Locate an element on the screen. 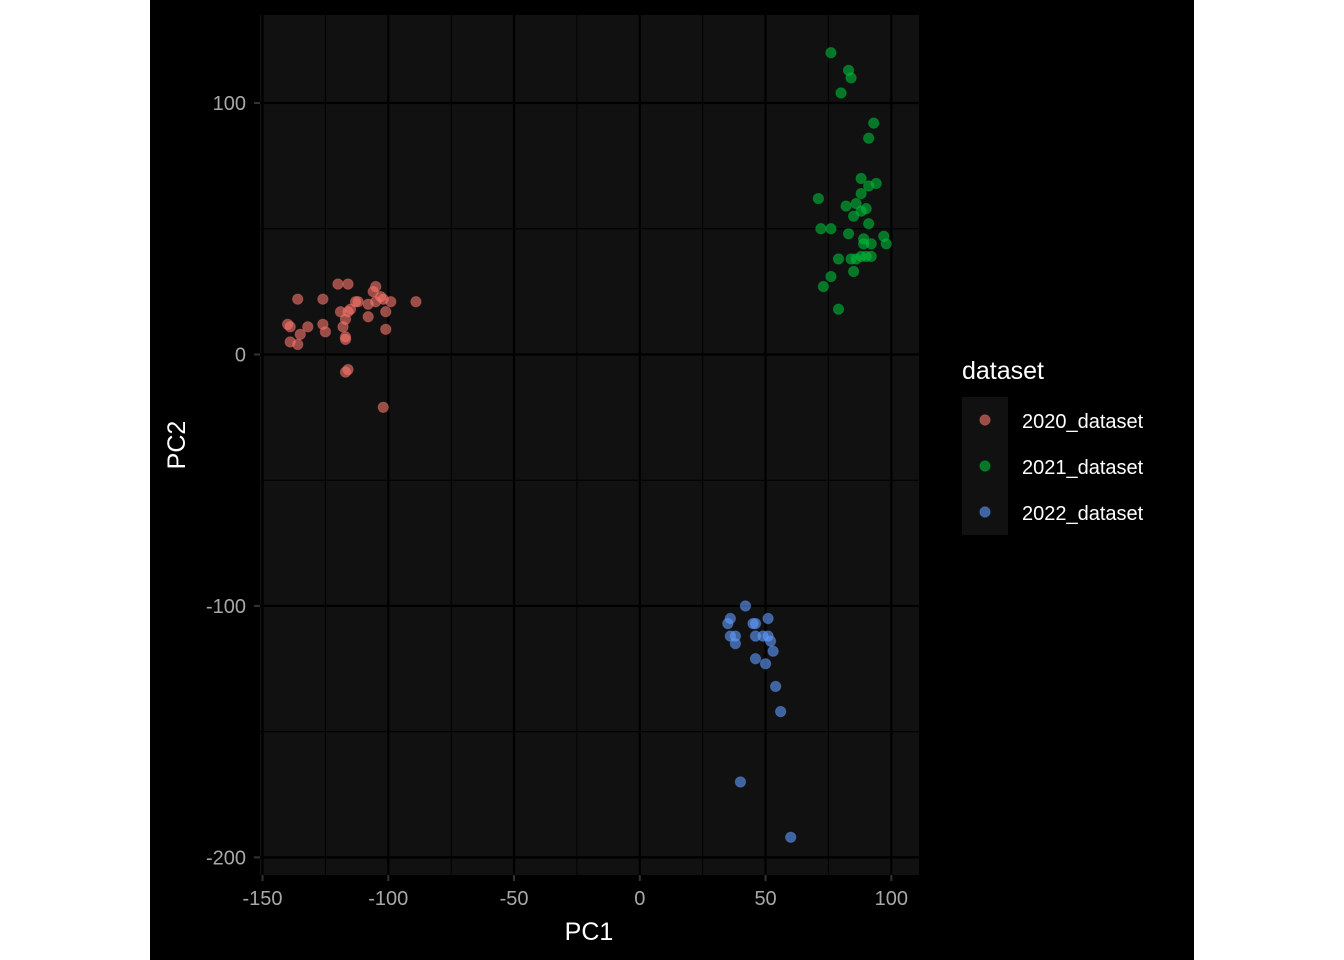 The width and height of the screenshot is (1344, 960). legend-item-label: 2022_dataset is located at coordinates (1083, 514).